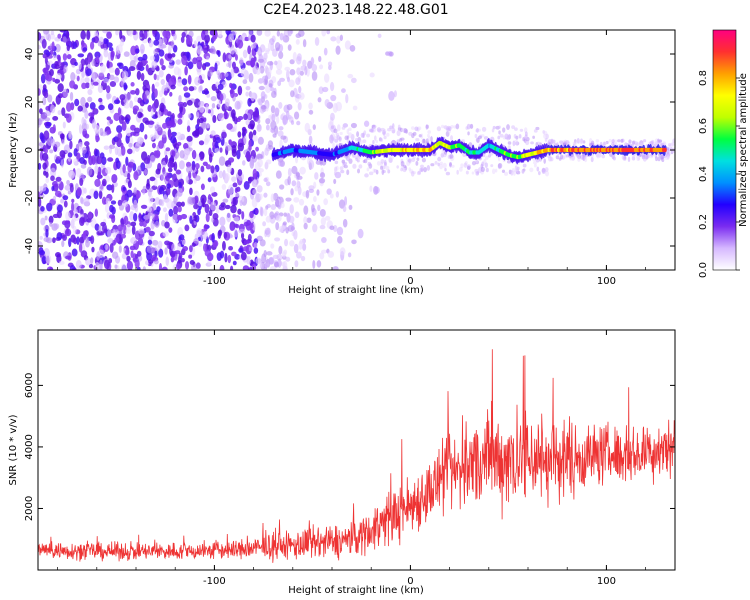 This screenshot has height=600, width=750. Describe the element at coordinates (13, 449) in the screenshot. I see `snr-y-label: SNR (10 * v/v)` at that location.